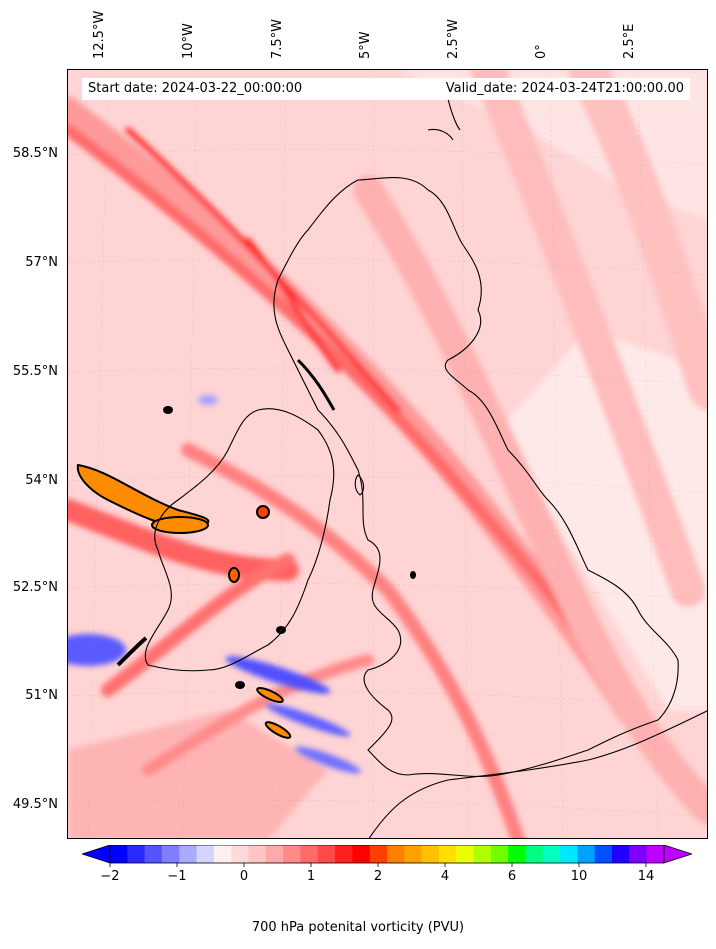 Image resolution: width=716 pixels, height=949 pixels. What do you see at coordinates (359, 485) in the screenshot?
I see `coastline-isle-of-man` at bounding box center [359, 485].